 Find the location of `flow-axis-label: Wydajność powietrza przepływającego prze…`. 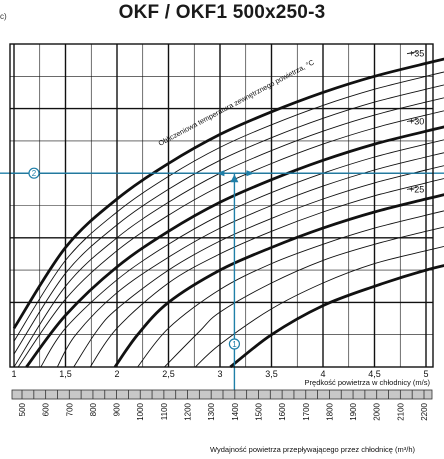

flow-axis-label: Wydajność powietrza przepływającego prze… is located at coordinates (313, 449).